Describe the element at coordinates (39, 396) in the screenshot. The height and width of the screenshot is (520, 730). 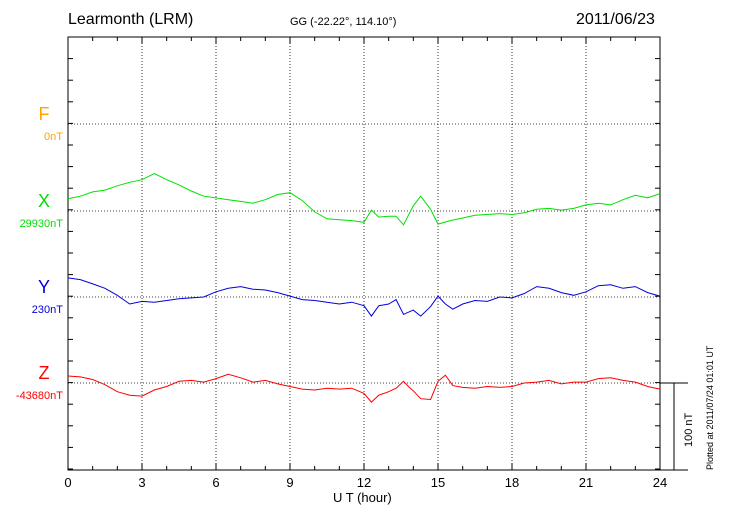
I see `component-baseline-z: -43680nT` at that location.